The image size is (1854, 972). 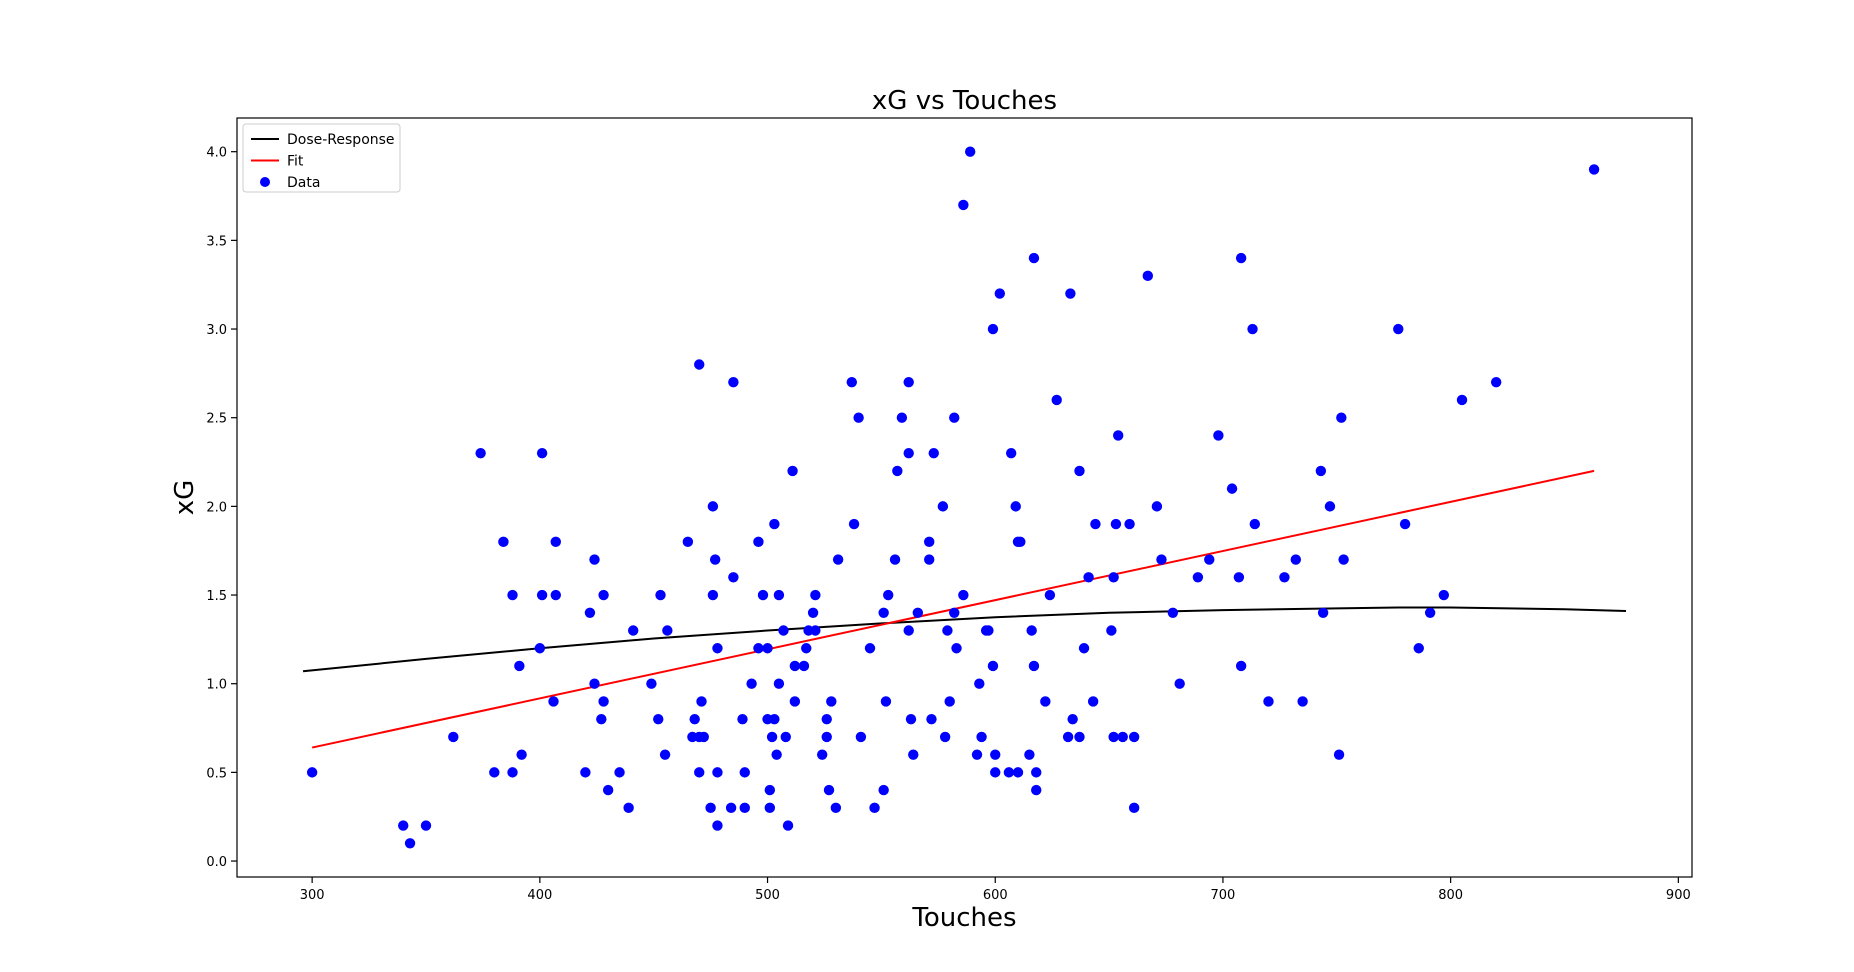 I want to click on x-tick-label: 900, so click(x=1678, y=895).